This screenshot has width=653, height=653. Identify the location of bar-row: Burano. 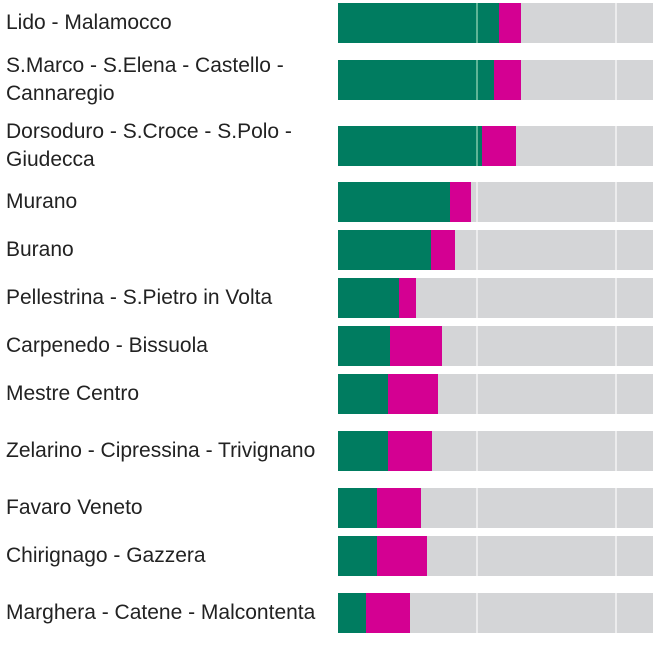
(326, 250).